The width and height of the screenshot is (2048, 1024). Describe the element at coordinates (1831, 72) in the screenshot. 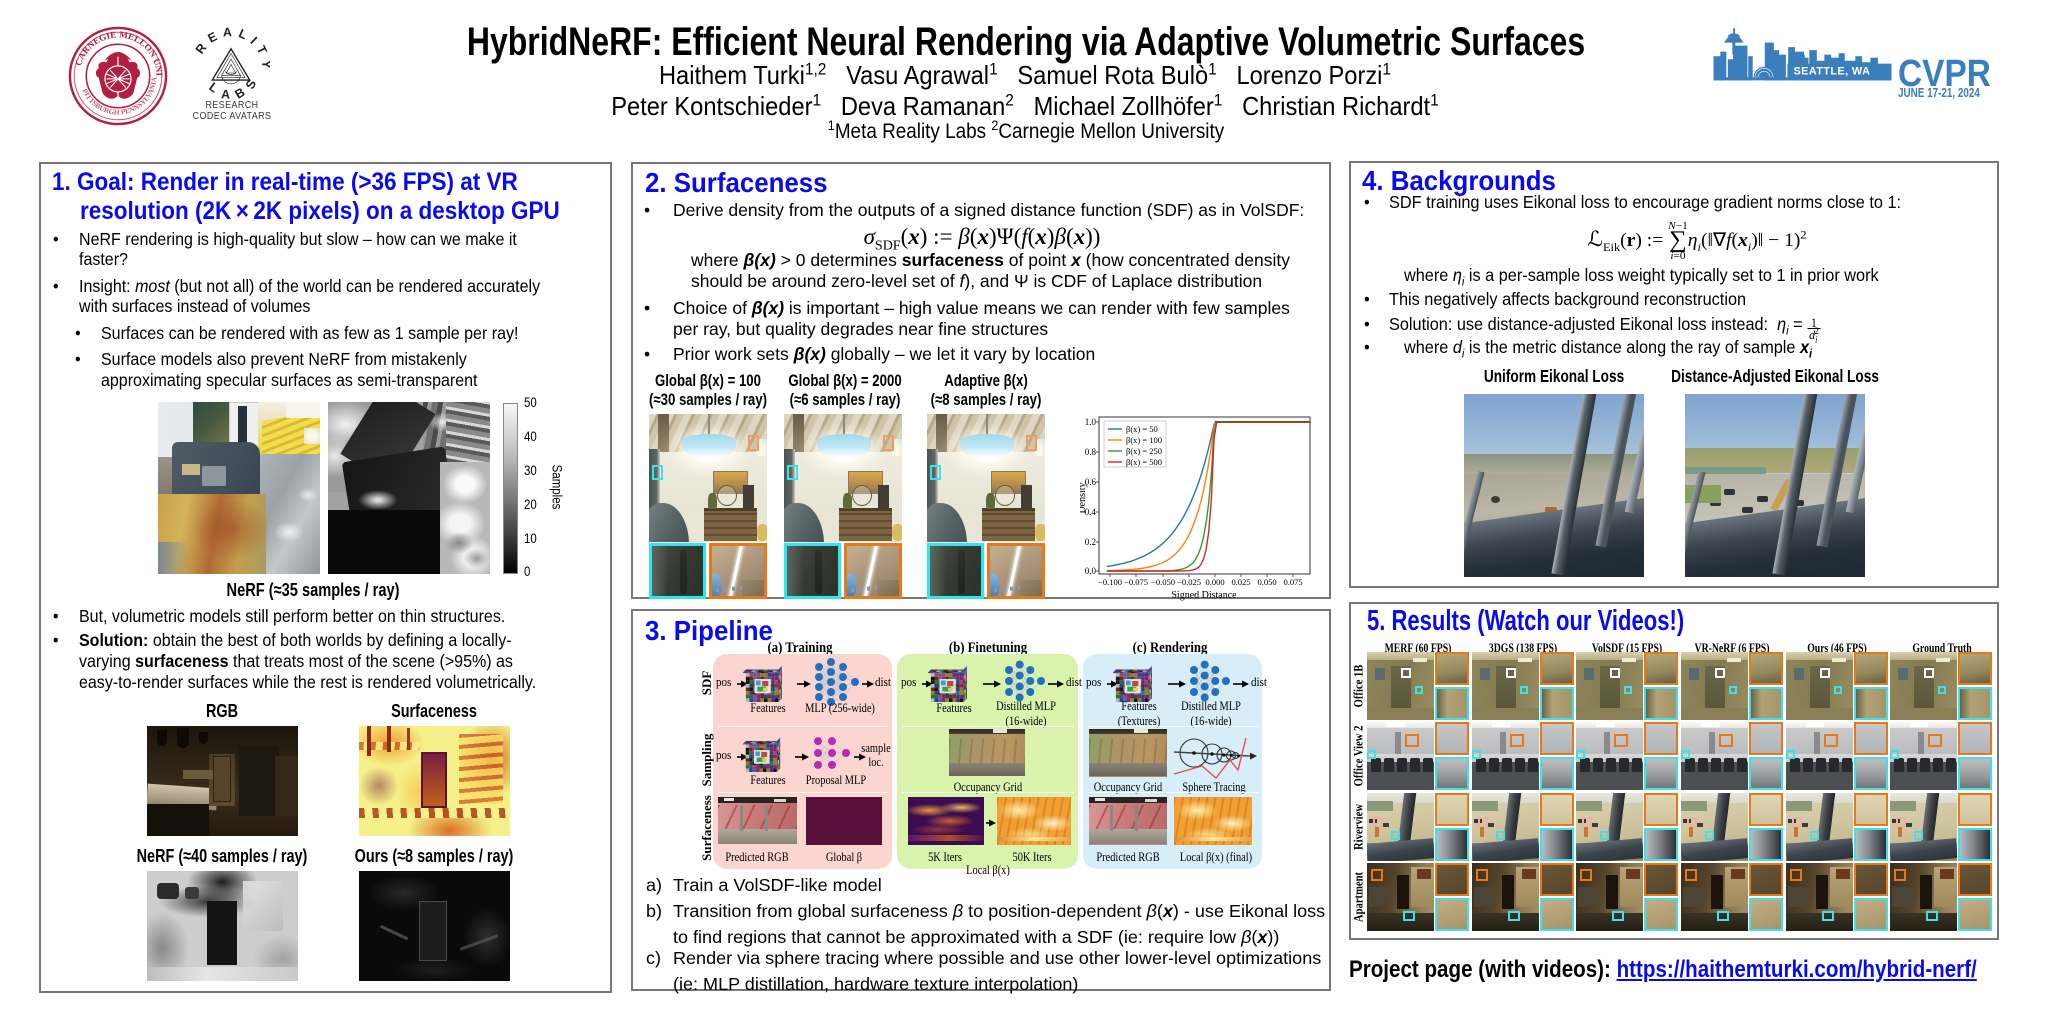

I see `svg-text: SEATTLE, WA` at that location.